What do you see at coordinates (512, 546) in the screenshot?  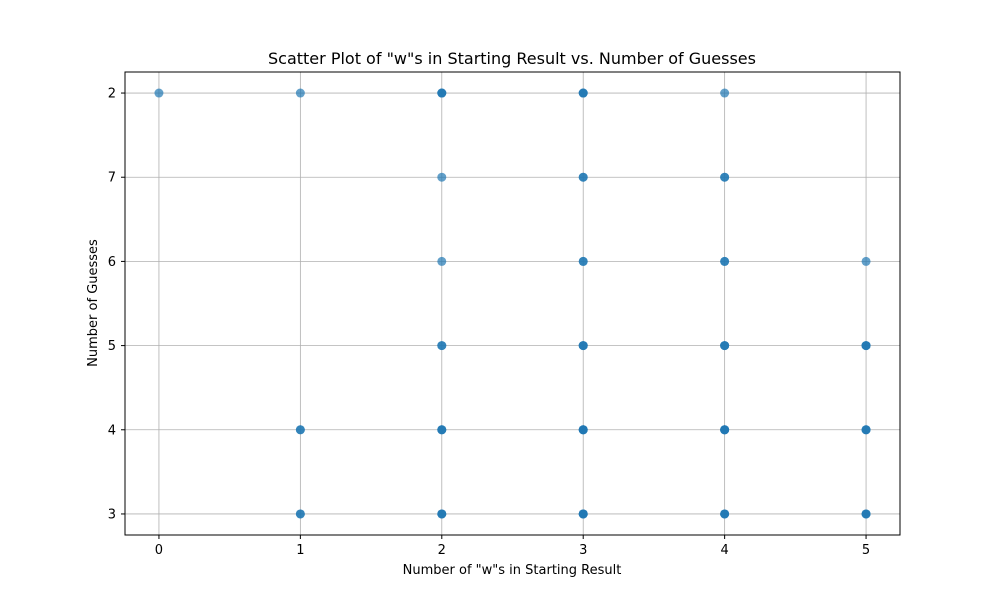 I see `x-ticks-layer: 0 1 2 3 4 5` at bounding box center [512, 546].